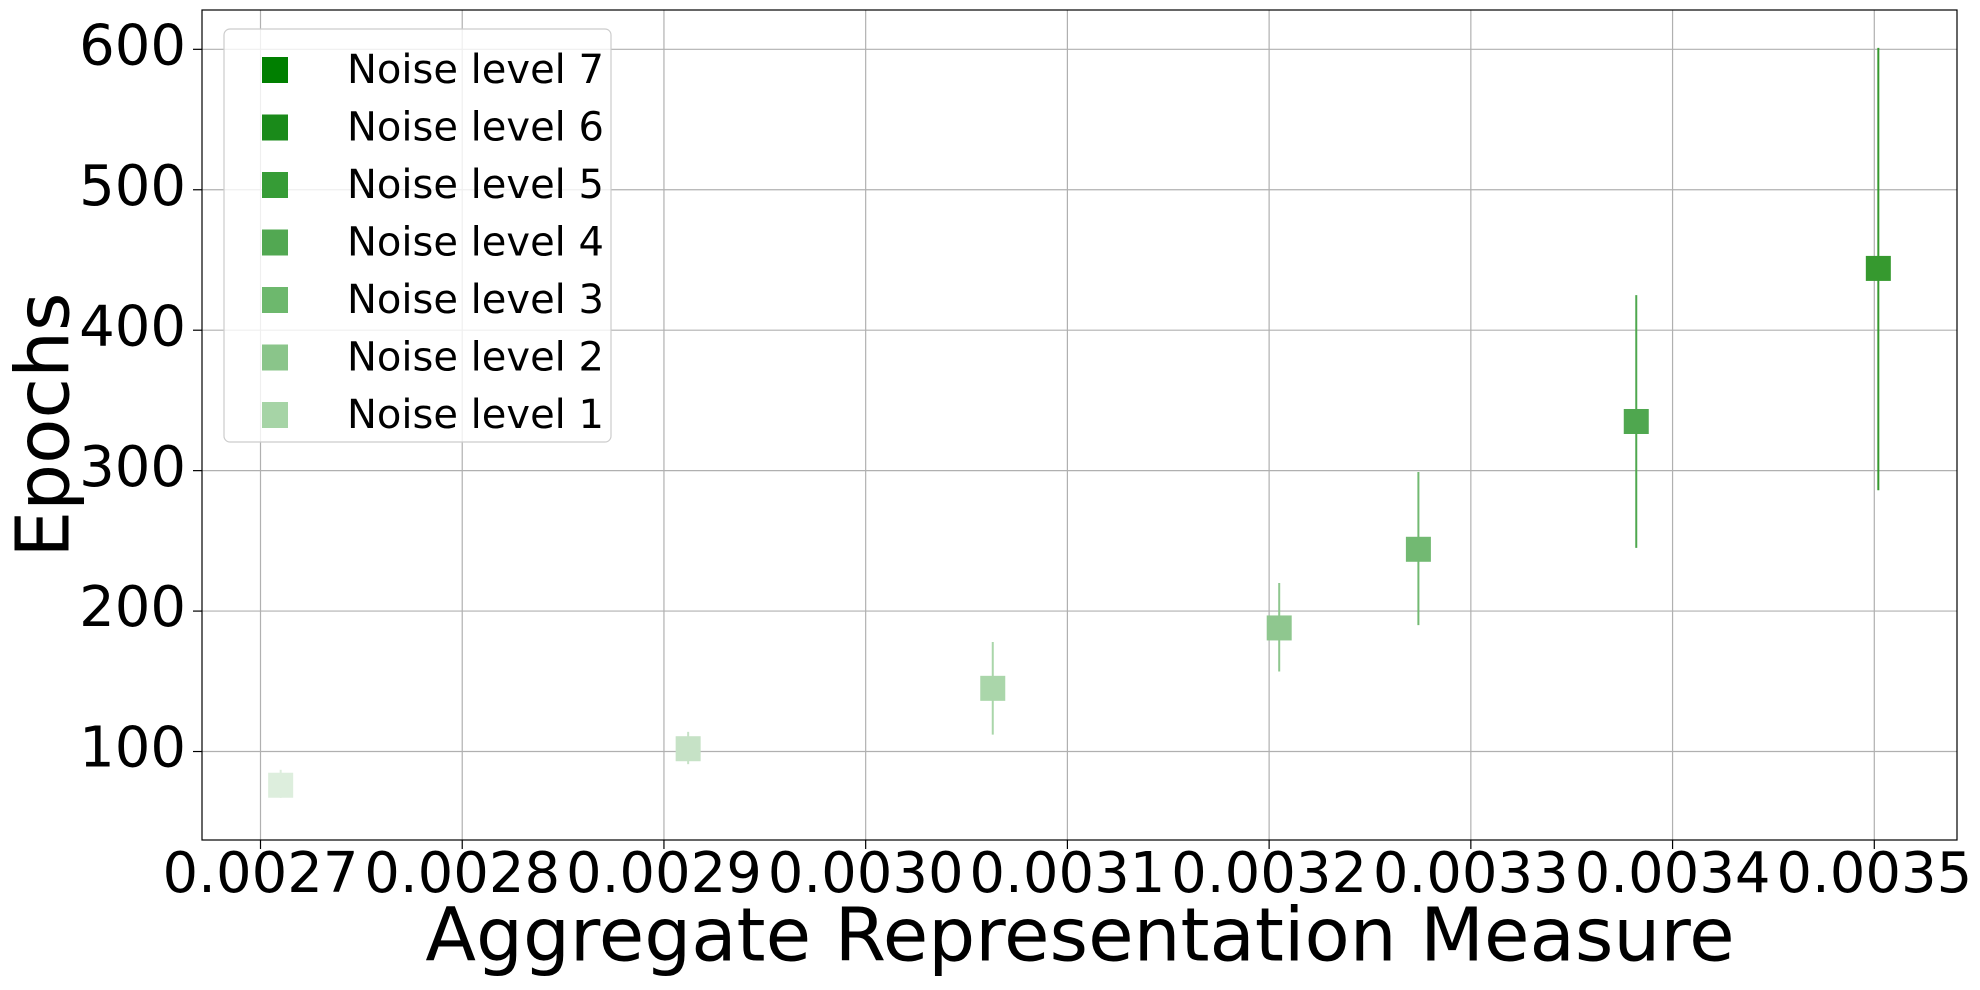  Describe the element at coordinates (866, 873) in the screenshot. I see `x-tick-label: 0.0030` at that location.